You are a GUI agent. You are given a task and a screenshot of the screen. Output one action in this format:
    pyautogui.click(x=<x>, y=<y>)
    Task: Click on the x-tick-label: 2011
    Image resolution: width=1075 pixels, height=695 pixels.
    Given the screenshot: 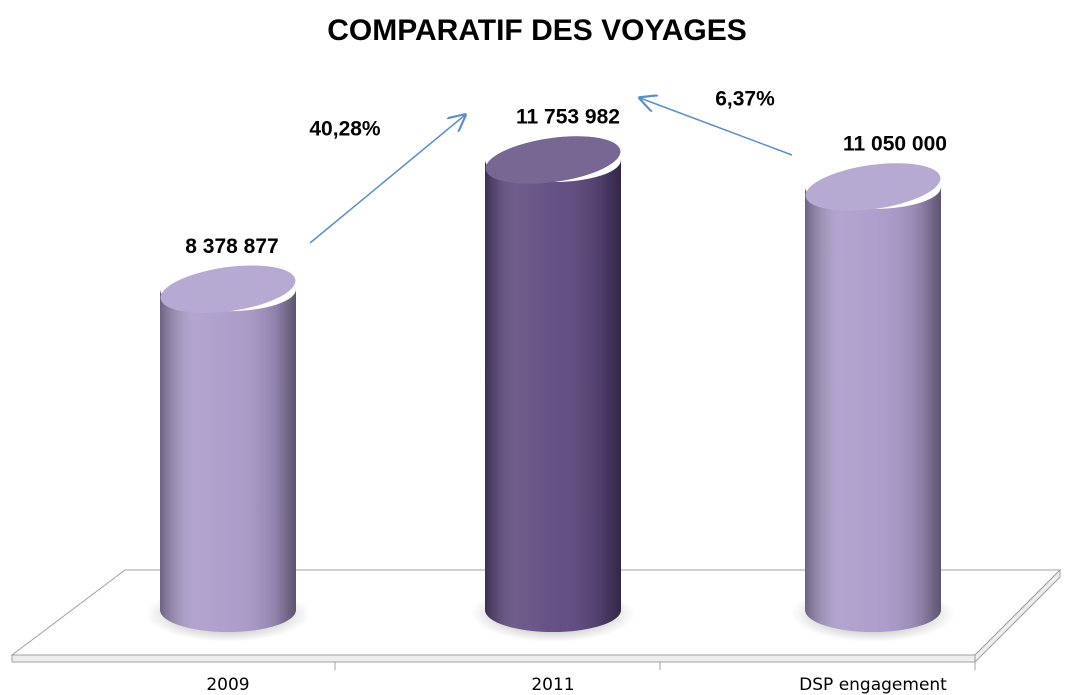 What is the action you would take?
    pyautogui.click(x=552, y=685)
    